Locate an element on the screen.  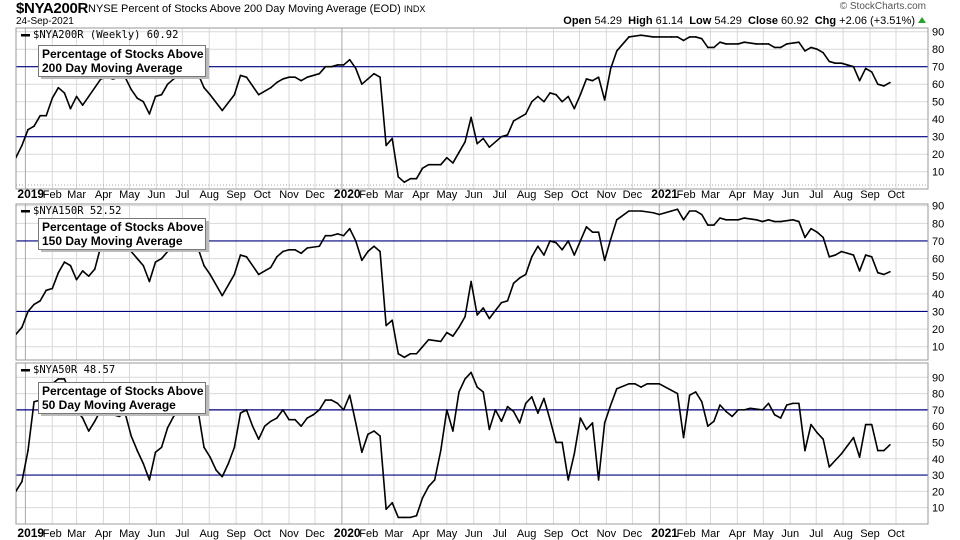
high-value: 61.14 is located at coordinates (669, 21).